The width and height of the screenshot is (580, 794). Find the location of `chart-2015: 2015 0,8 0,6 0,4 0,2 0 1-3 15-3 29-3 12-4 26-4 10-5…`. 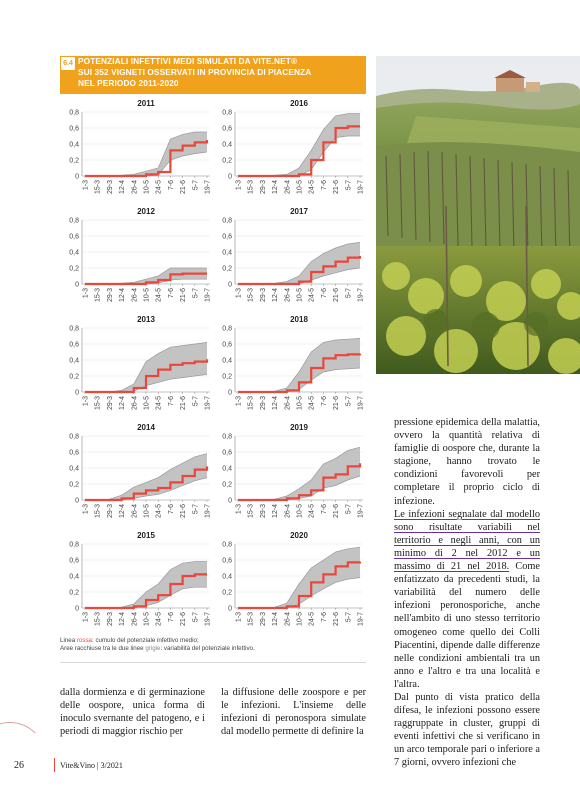

chart-2015: 2015 0,8 0,6 0,4 0,2 0 1-3 15-3 29-3 12-4 26-4 10-5… is located at coordinates (140, 578).